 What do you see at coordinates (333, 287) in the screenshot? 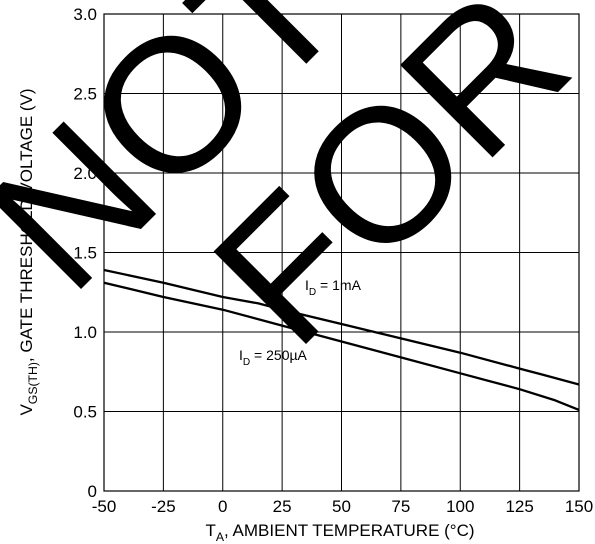
I see `series-label-0: ID = 1mA` at bounding box center [333, 287].